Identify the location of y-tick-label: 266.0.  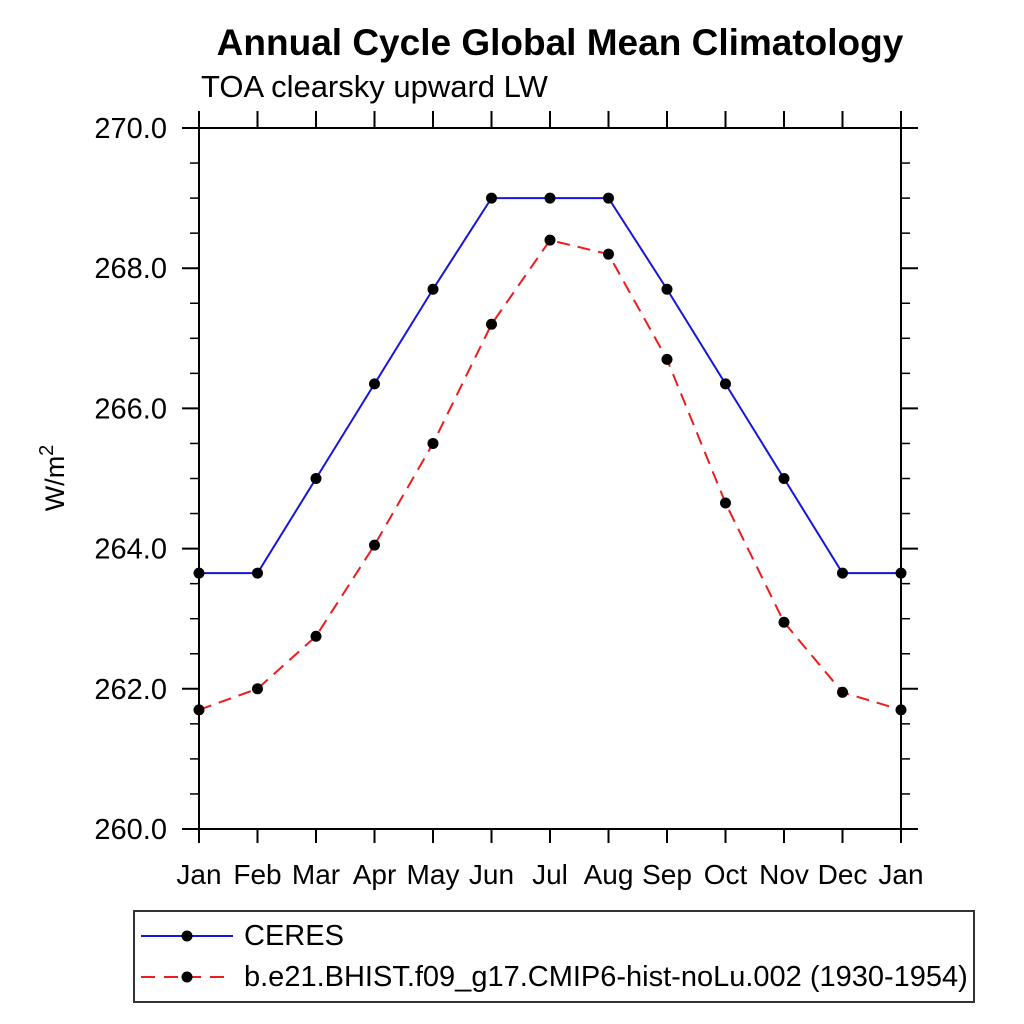
(130, 409).